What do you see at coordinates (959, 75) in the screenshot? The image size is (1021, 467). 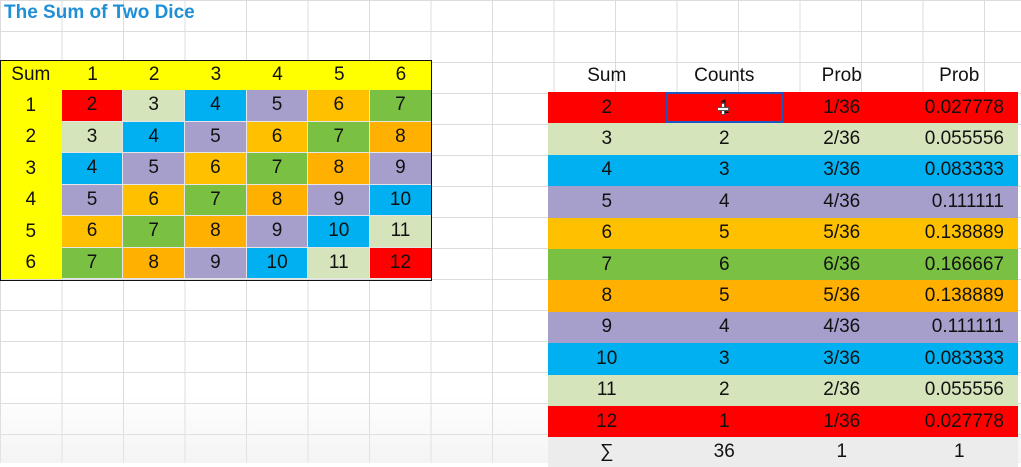 I see `prob-header-decimal: Prob` at bounding box center [959, 75].